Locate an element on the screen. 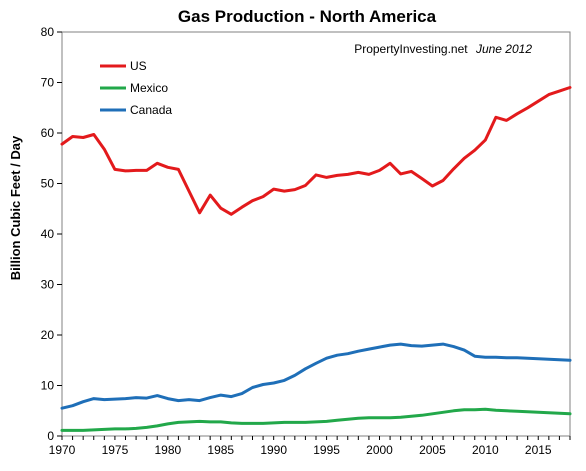 Image resolution: width=586 pixels, height=471 pixels. legend: US Mexico Canada is located at coordinates (136, 88).